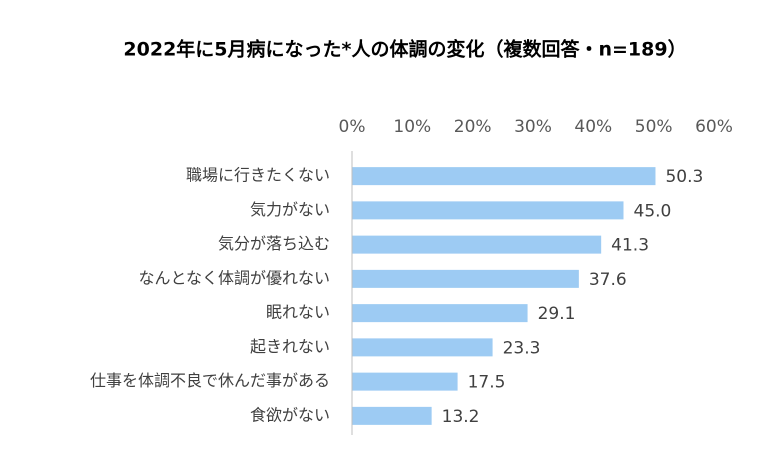  Describe the element at coordinates (522, 348) in the screenshot. I see `value-label: 23.3` at that location.